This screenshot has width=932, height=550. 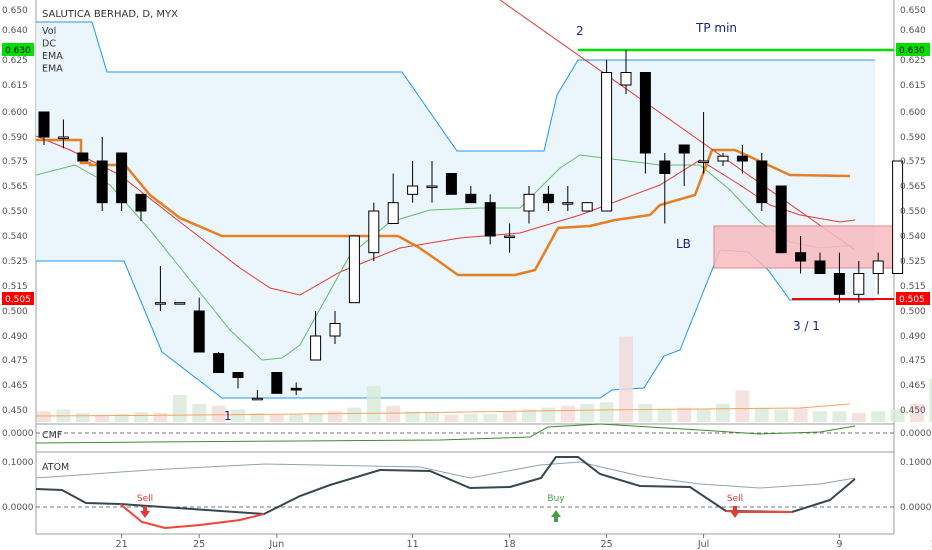 I want to click on stop-price-label-left: 0.505, so click(x=18, y=300).